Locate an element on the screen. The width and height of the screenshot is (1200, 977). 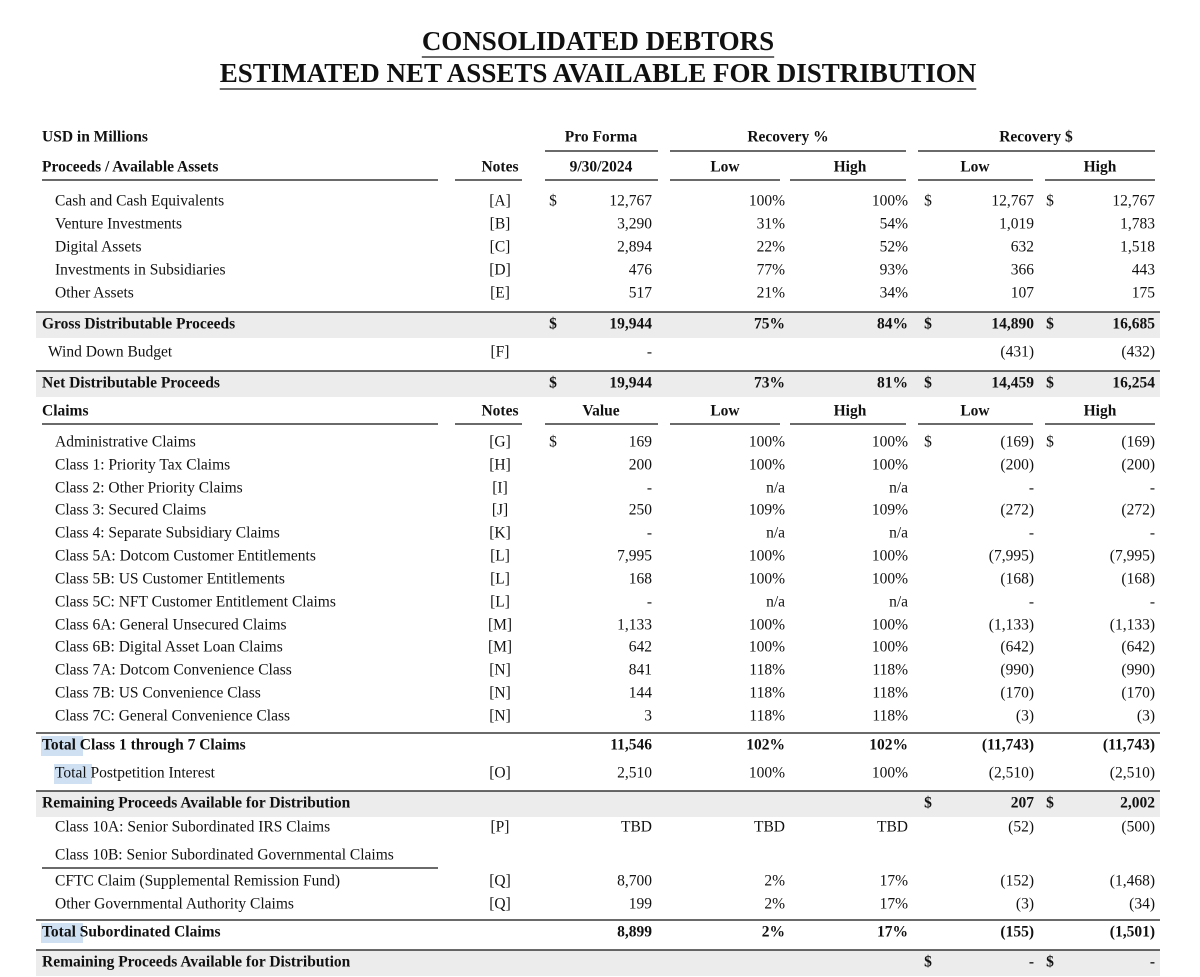
cell: [F] is located at coordinates (500, 352).